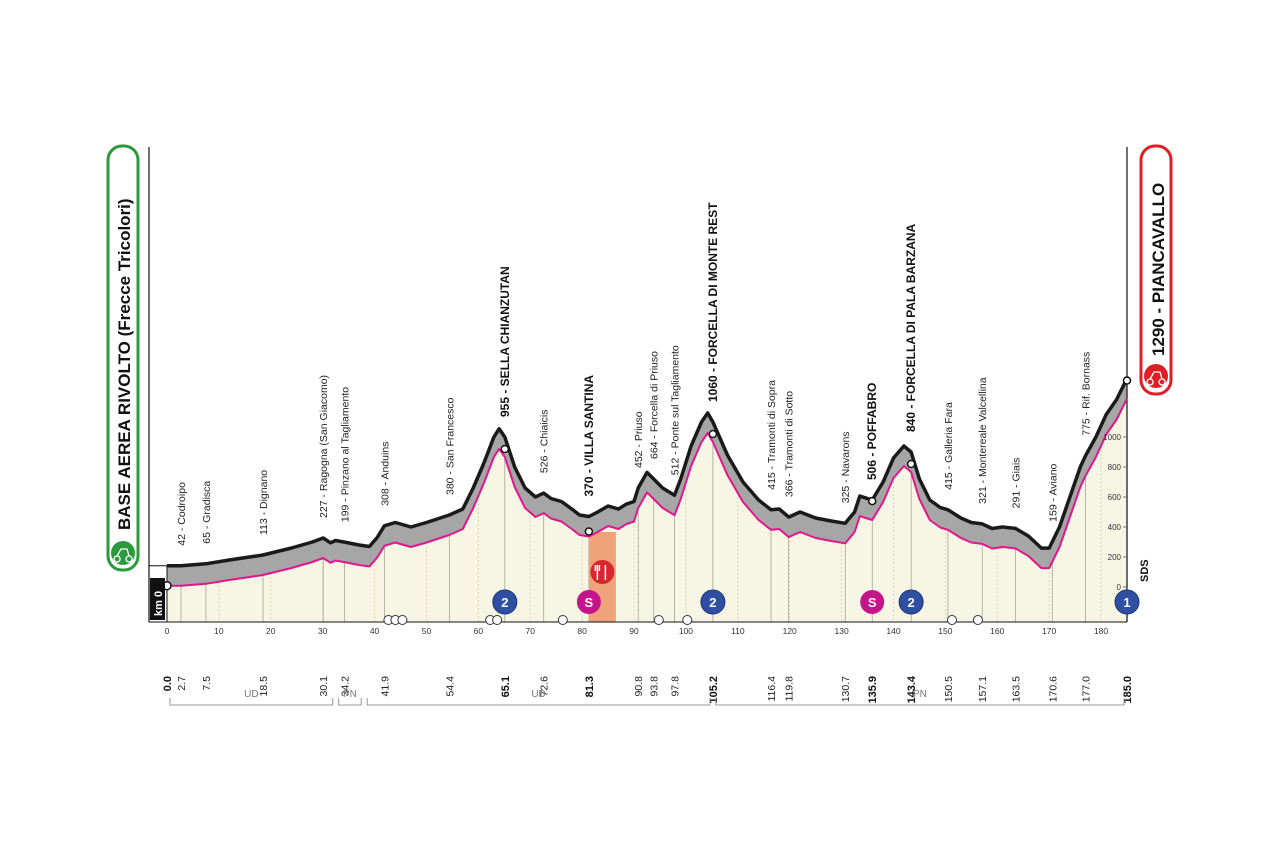 The height and width of the screenshot is (857, 1280). What do you see at coordinates (385, 474) in the screenshot?
I see `waypoint-label-5: 308 - Anduins` at bounding box center [385, 474].